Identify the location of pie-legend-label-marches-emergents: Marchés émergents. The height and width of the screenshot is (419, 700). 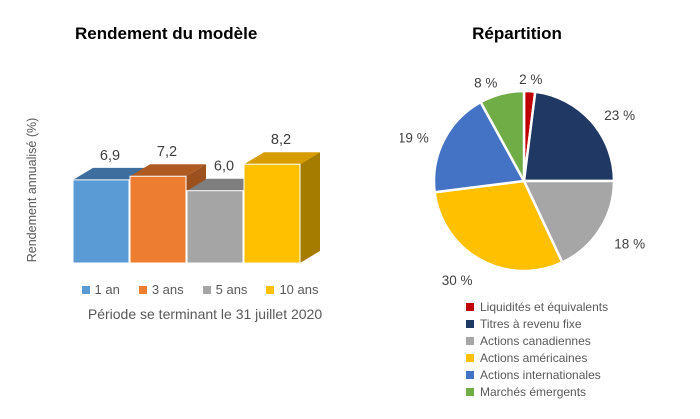
(533, 392).